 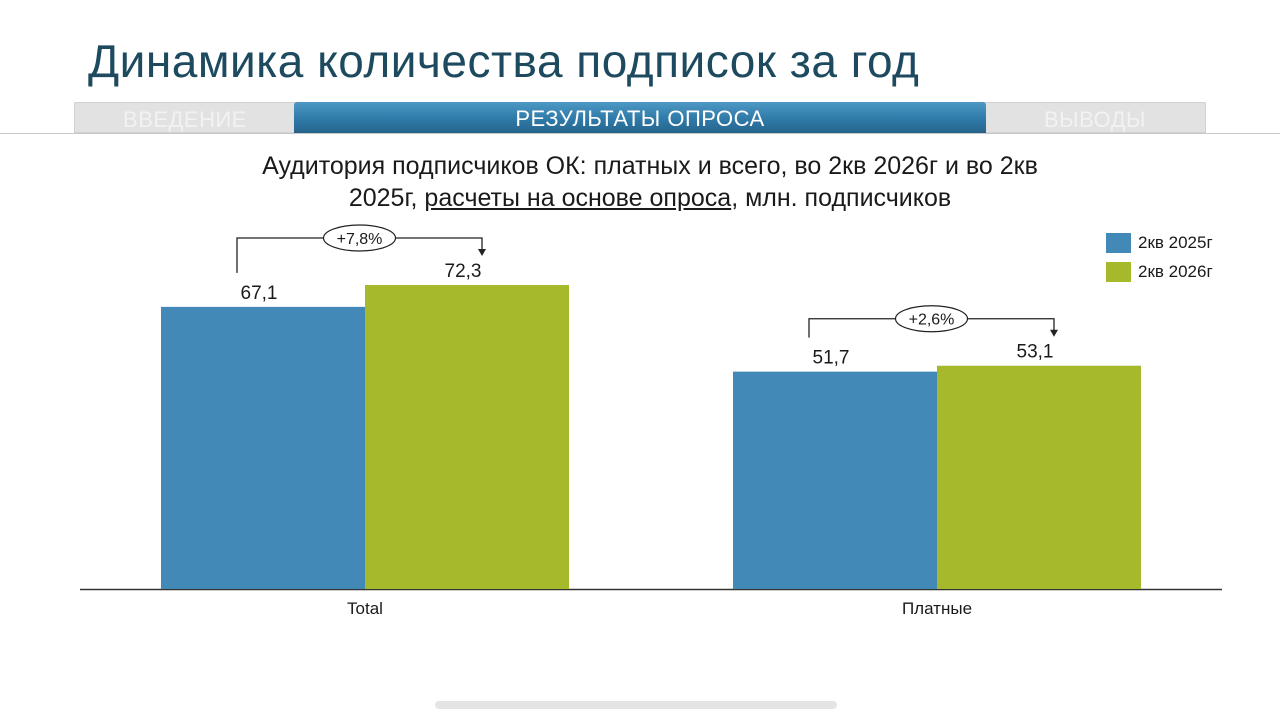 What do you see at coordinates (841, 198) in the screenshot?
I see `chart-title-tail: , млн. подписчиков` at bounding box center [841, 198].